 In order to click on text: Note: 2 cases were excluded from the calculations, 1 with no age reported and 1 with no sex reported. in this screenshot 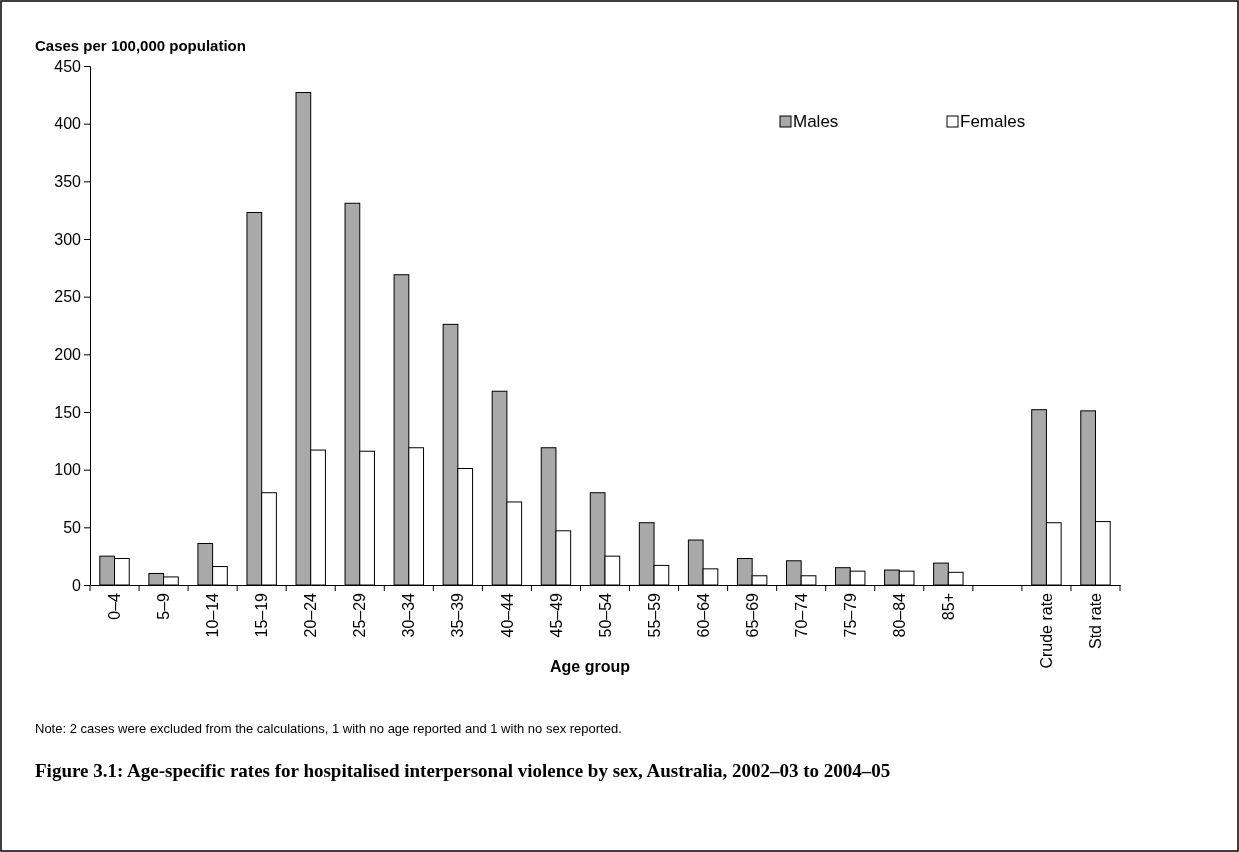, I will do `click(328, 728)`.